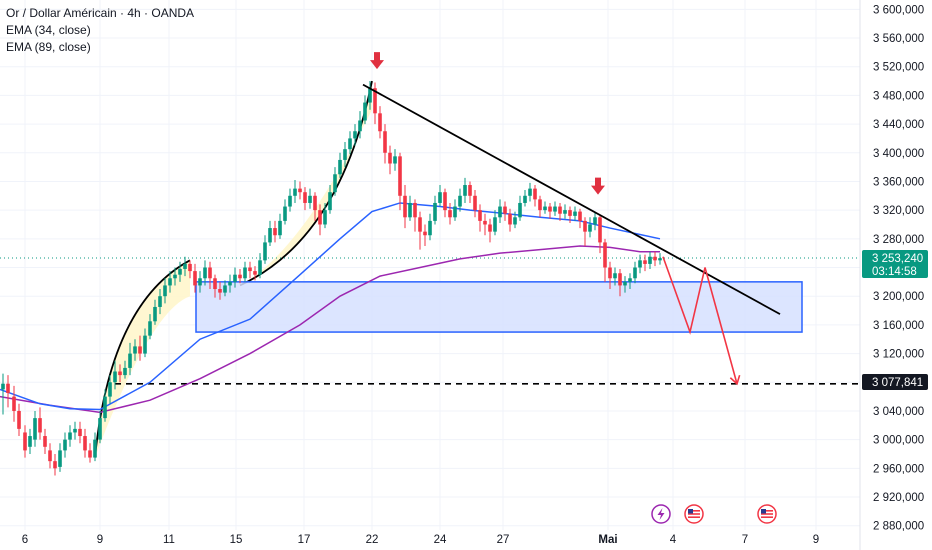 Image resolution: width=932 pixels, height=550 pixels. Describe the element at coordinates (735, 380) in the screenshot. I see `projection-arrowhead` at that location.